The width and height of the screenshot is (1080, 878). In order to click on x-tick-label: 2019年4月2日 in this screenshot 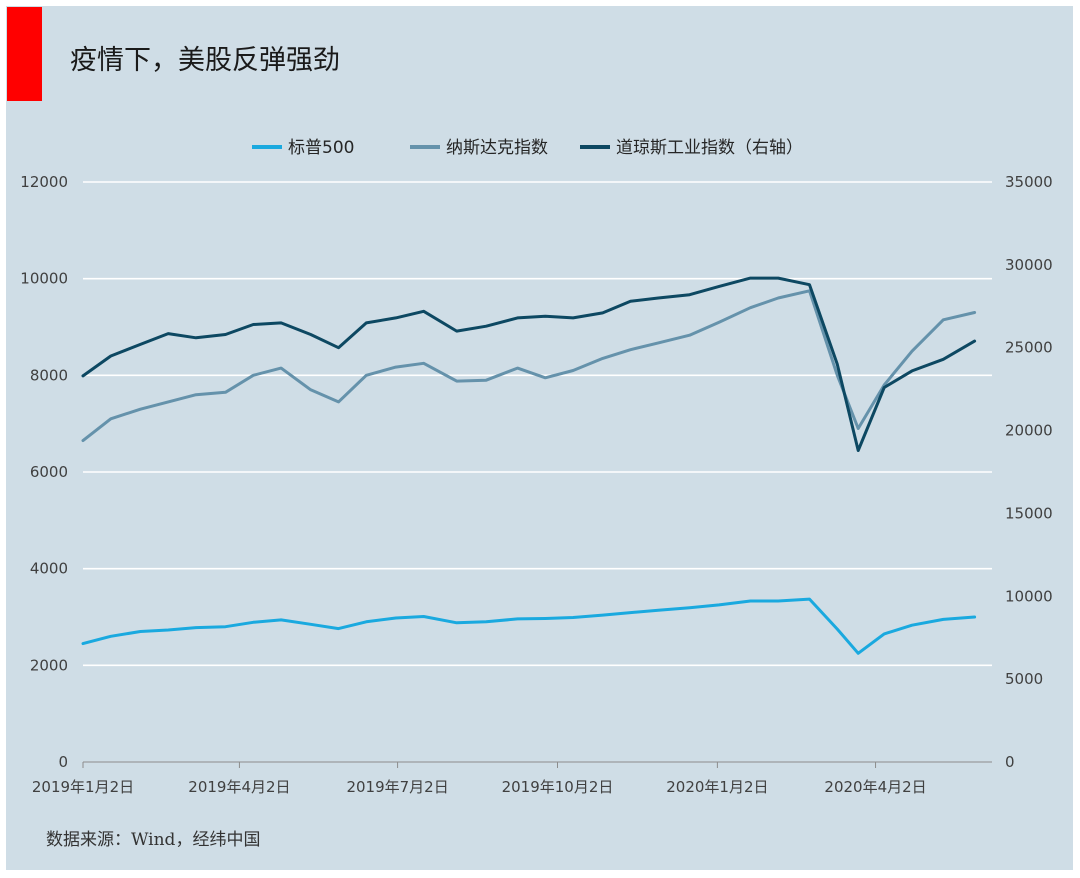, I will do `click(239, 787)`.